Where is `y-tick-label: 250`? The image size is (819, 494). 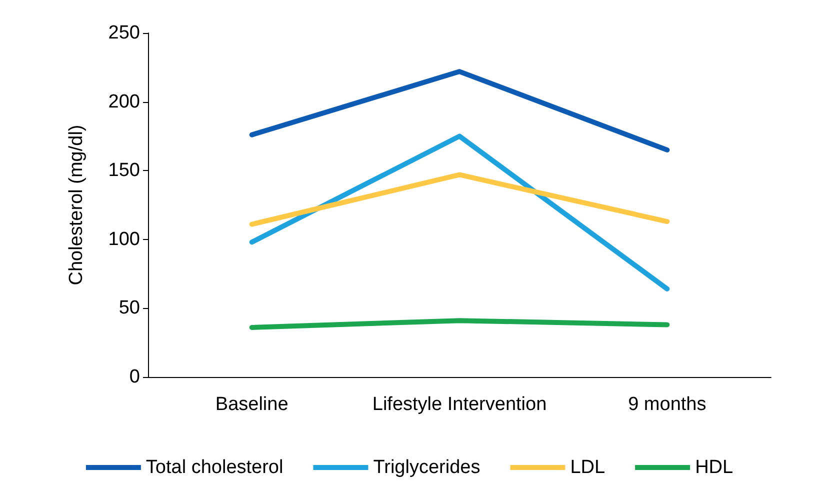 y-tick-label: 250 is located at coordinates (124, 33).